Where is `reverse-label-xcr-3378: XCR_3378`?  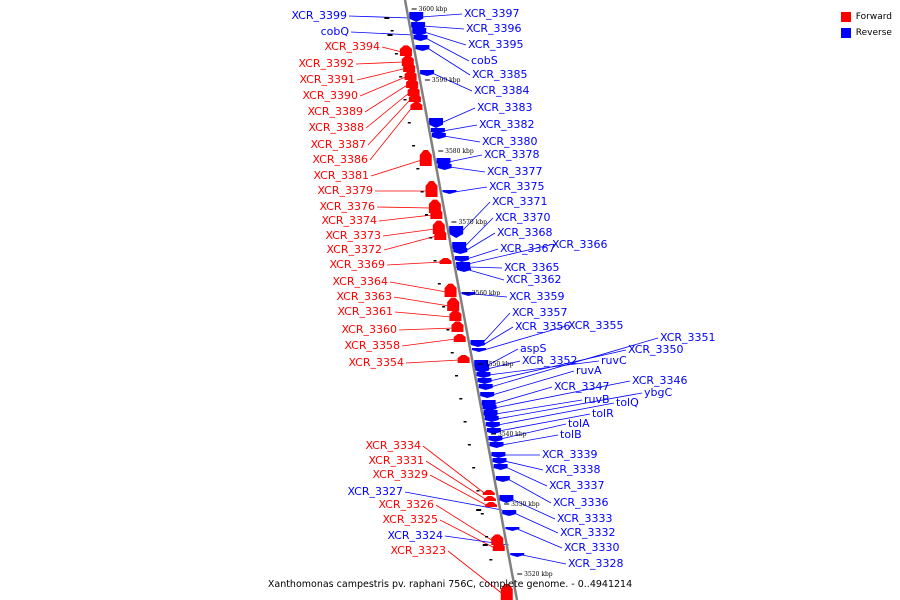
reverse-label-xcr-3378: XCR_3378 is located at coordinates (512, 154).